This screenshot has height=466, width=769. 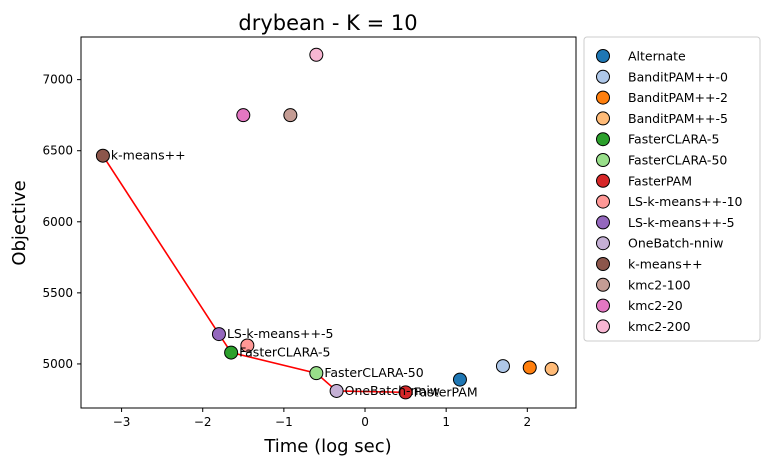 I want to click on legend-entry: OneBatch-nniw, so click(x=675, y=243).